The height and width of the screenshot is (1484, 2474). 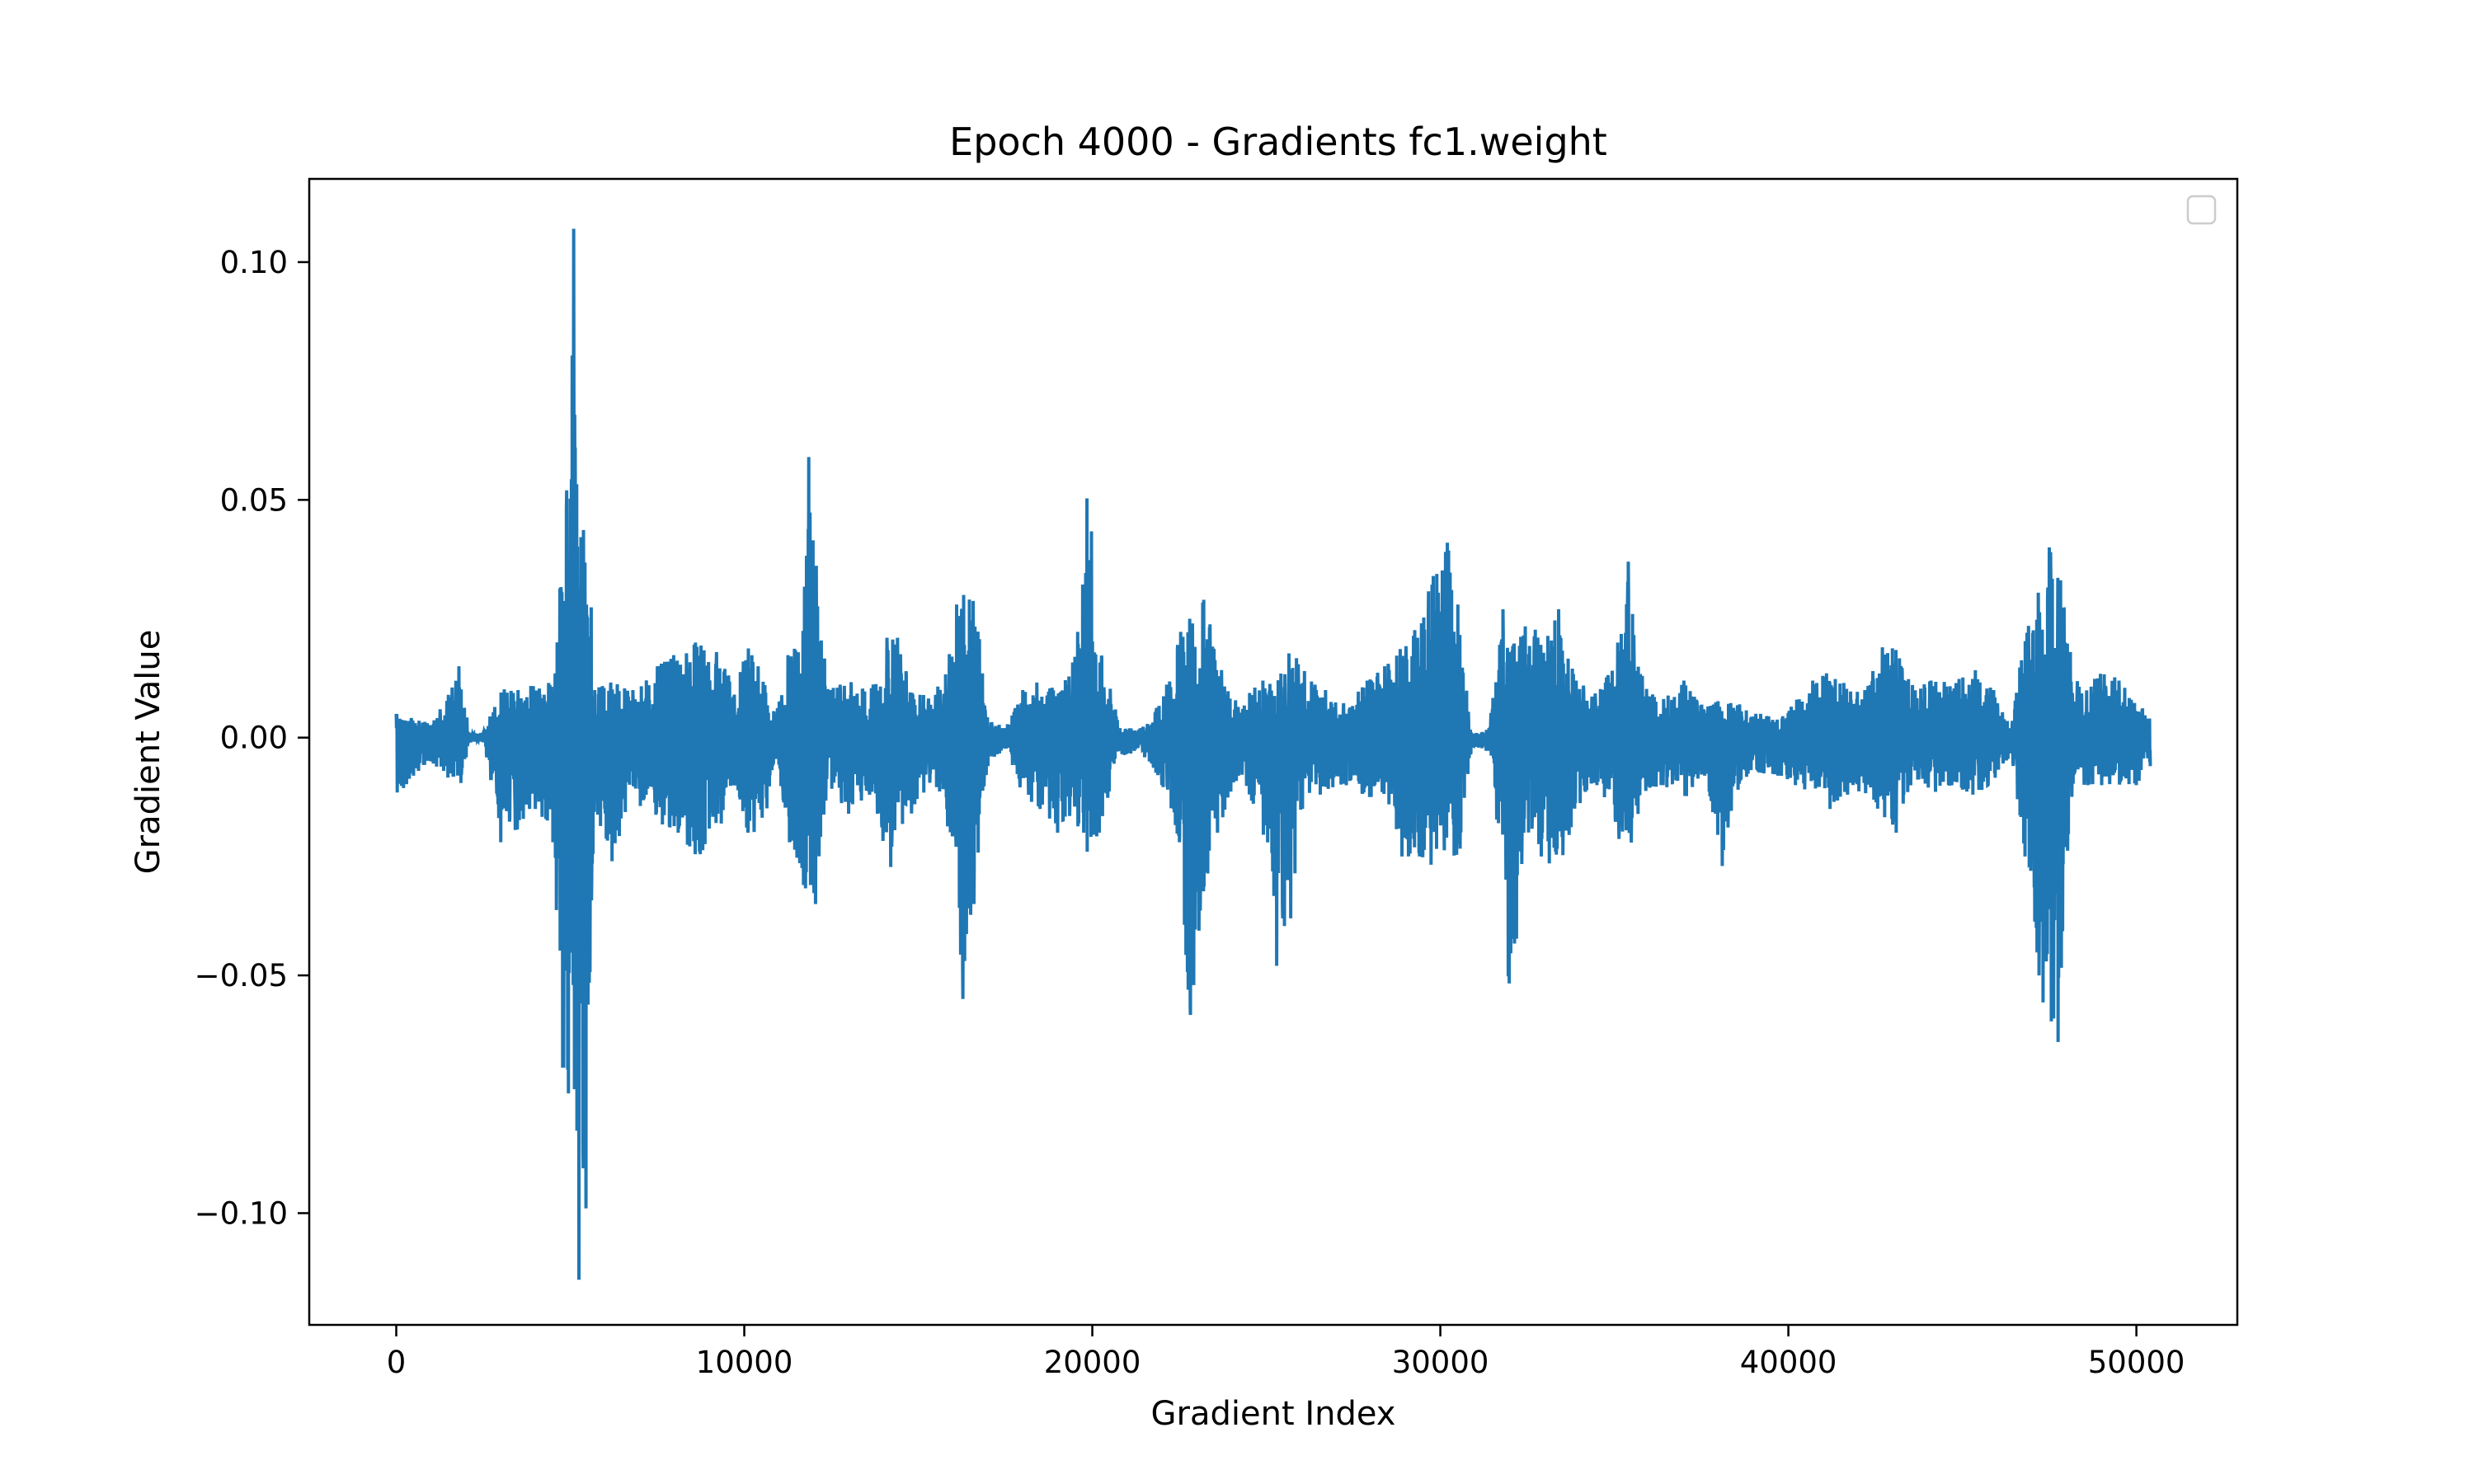 I want to click on legend-box, so click(x=2201, y=210).